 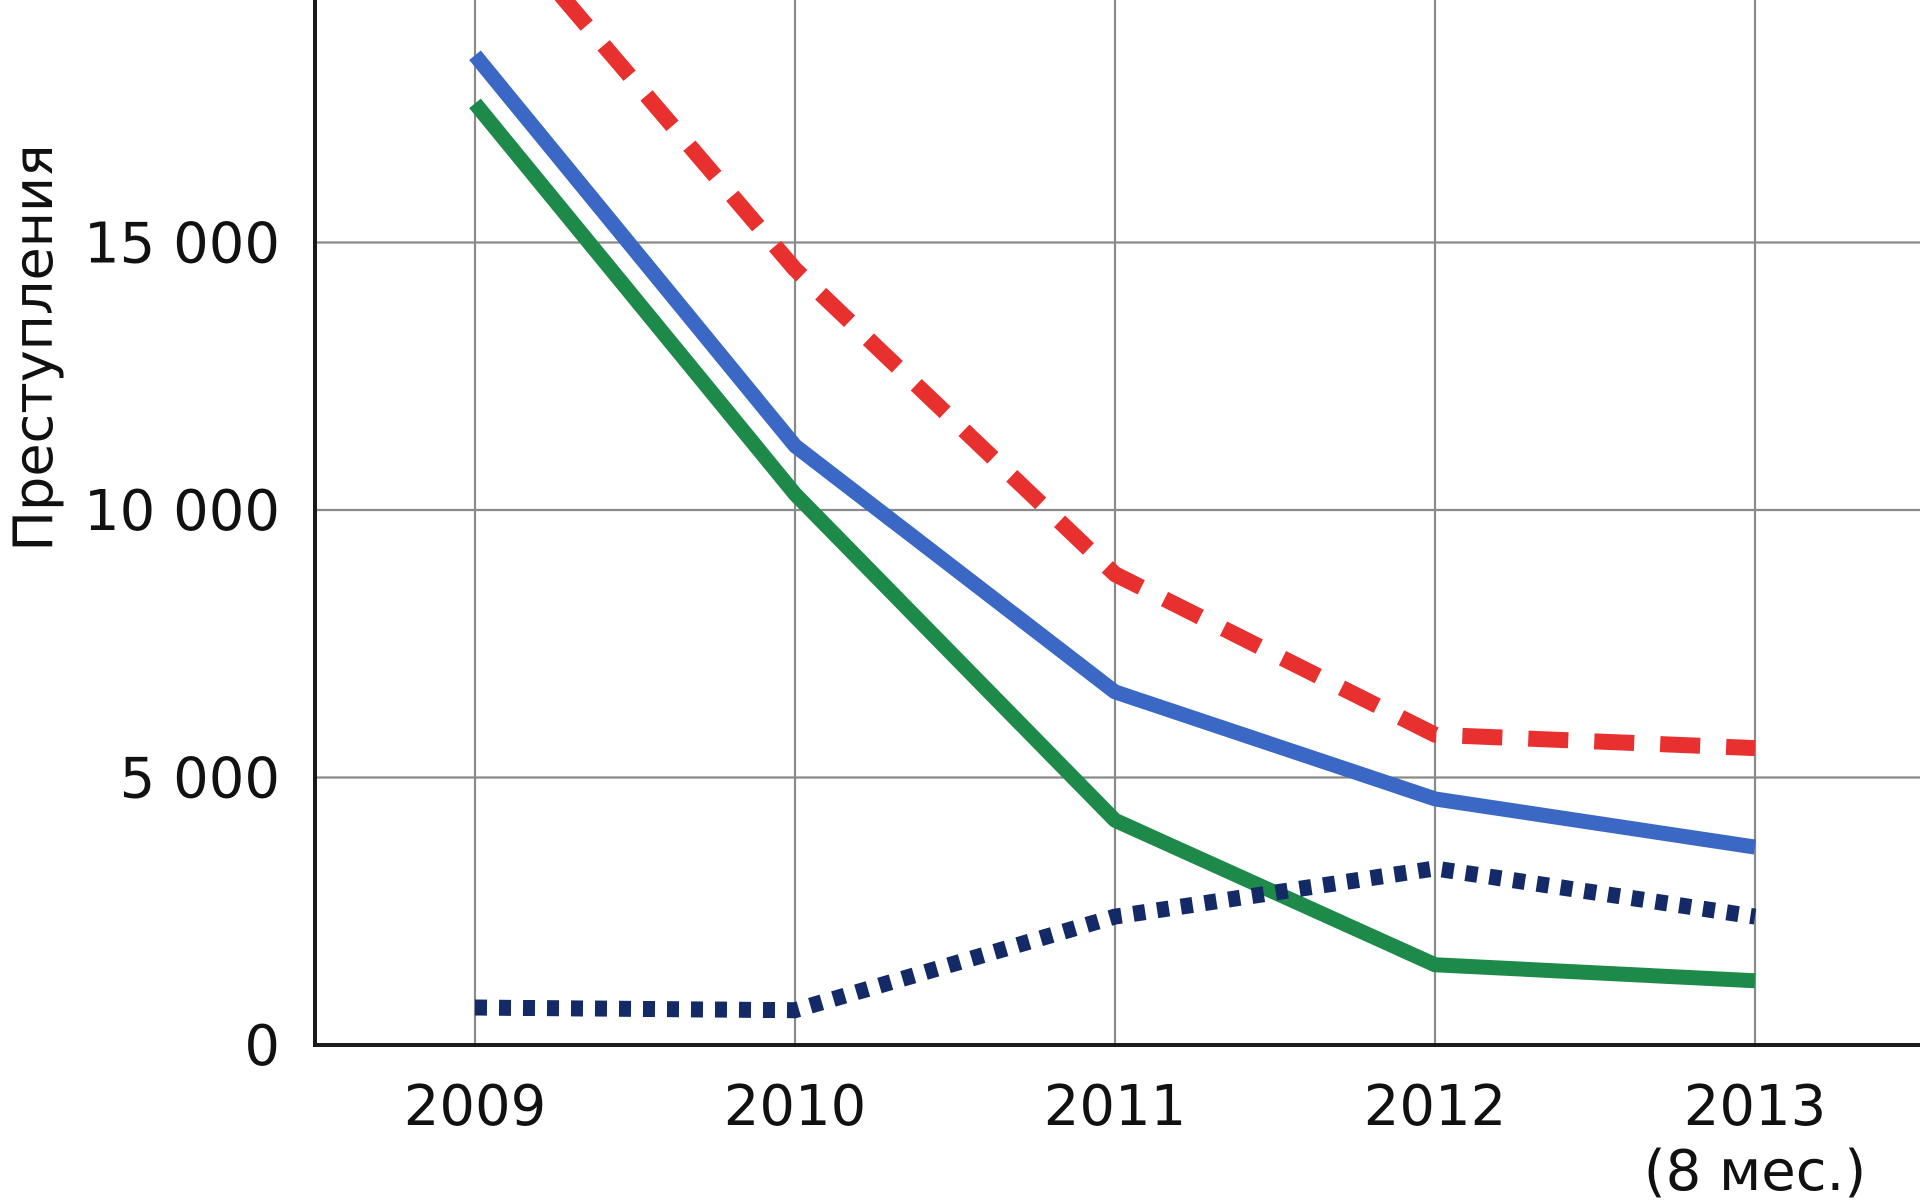 I want to click on x-tick-label: 2012, so click(x=1435, y=1106).